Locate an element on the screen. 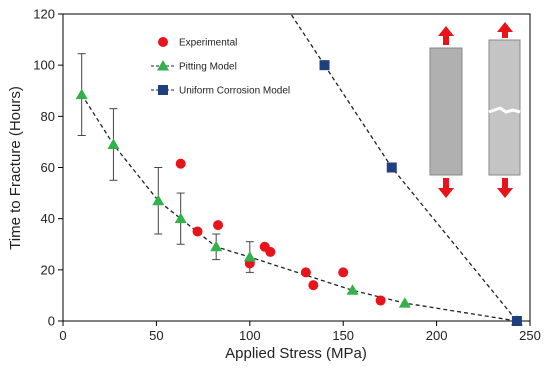 The width and height of the screenshot is (550, 373). legend-label: Uniform Corrosion Model is located at coordinates (234, 91).